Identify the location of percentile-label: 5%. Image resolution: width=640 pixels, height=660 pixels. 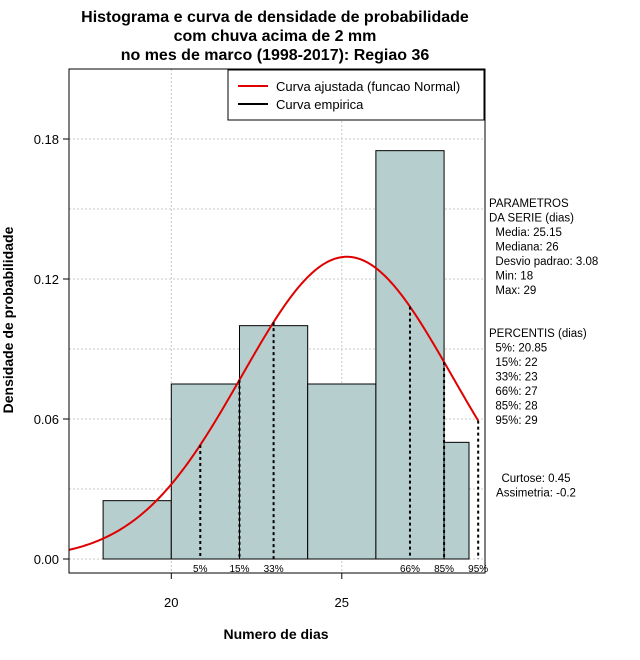
(200, 569).